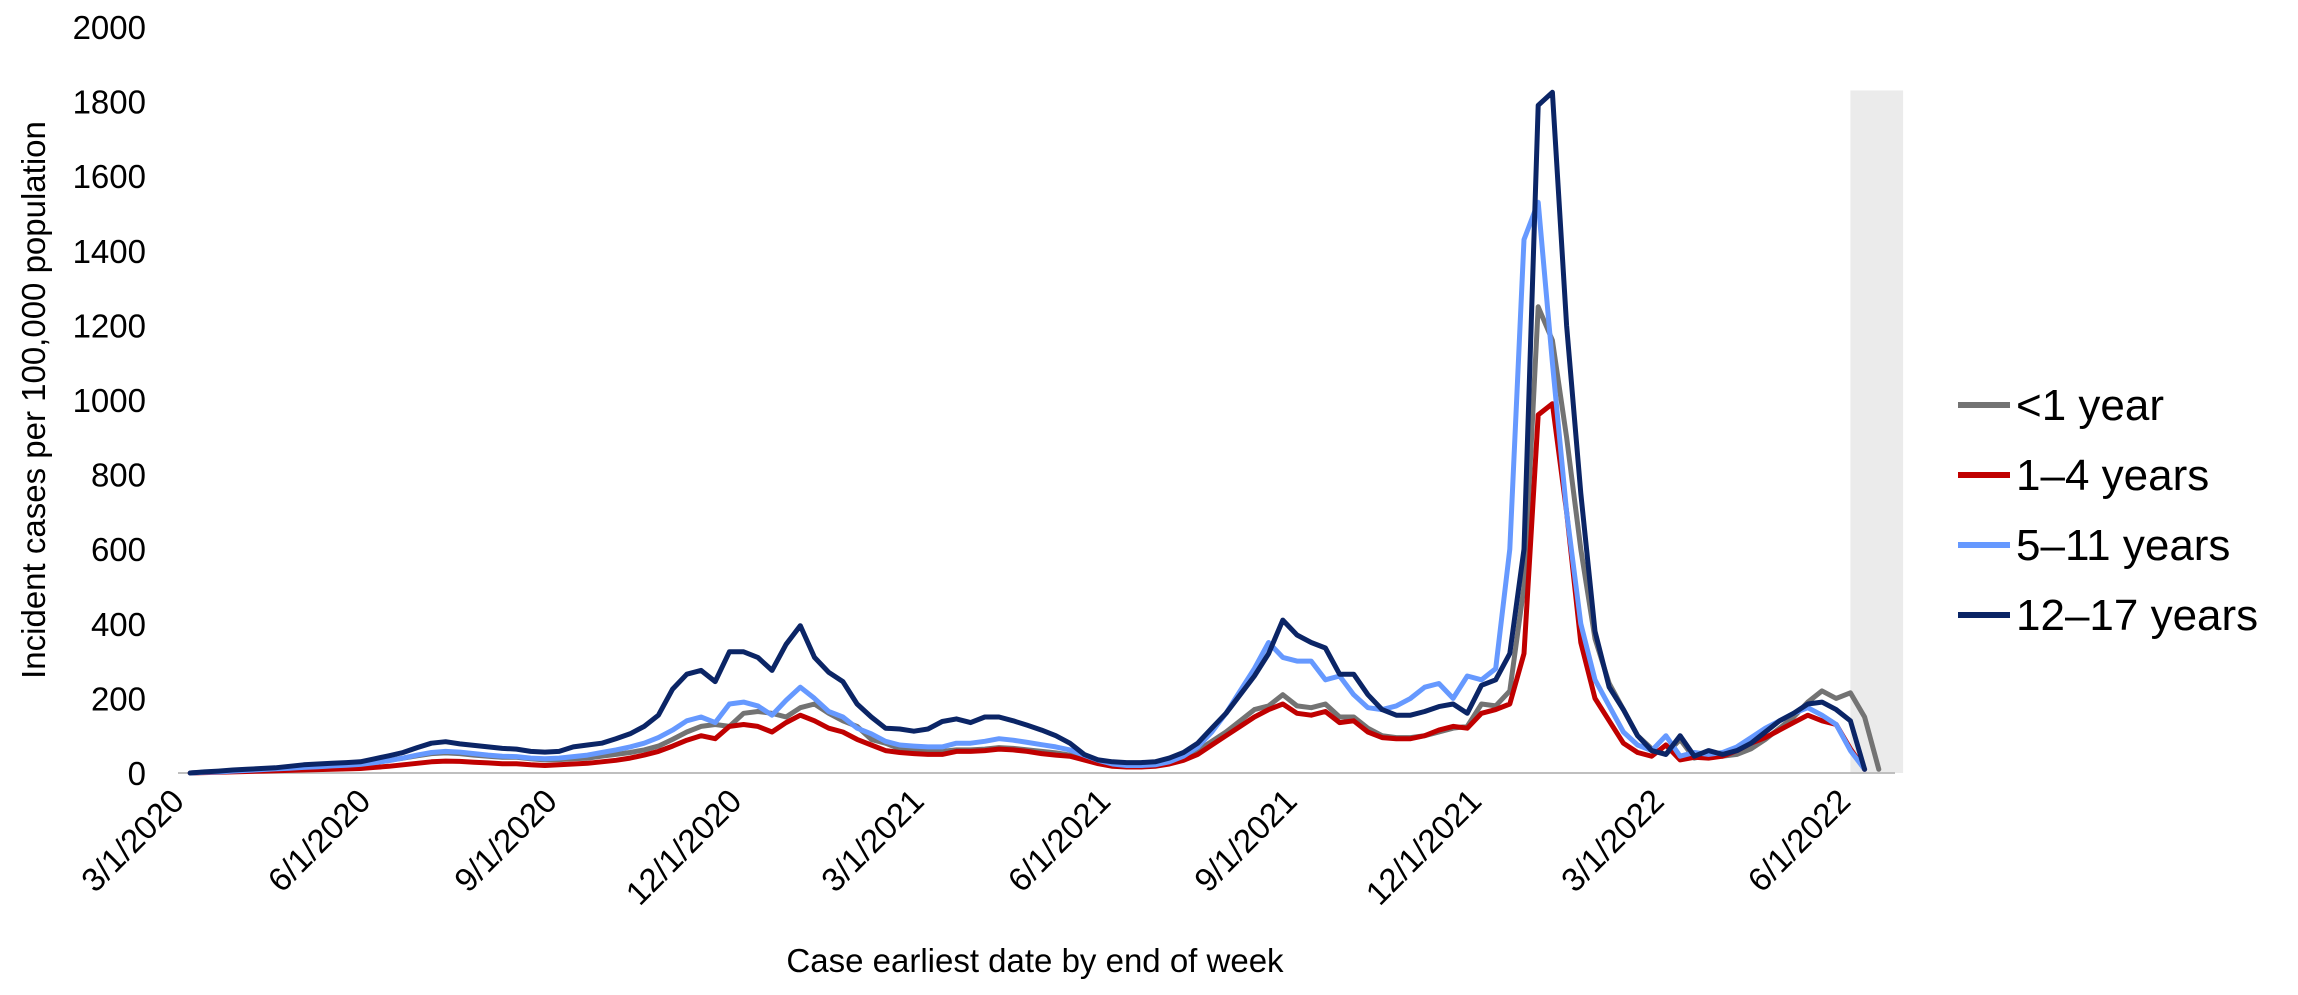 This screenshot has height=995, width=2298. Describe the element at coordinates (109, 27) in the screenshot. I see `y-tick-label: 2000` at that location.